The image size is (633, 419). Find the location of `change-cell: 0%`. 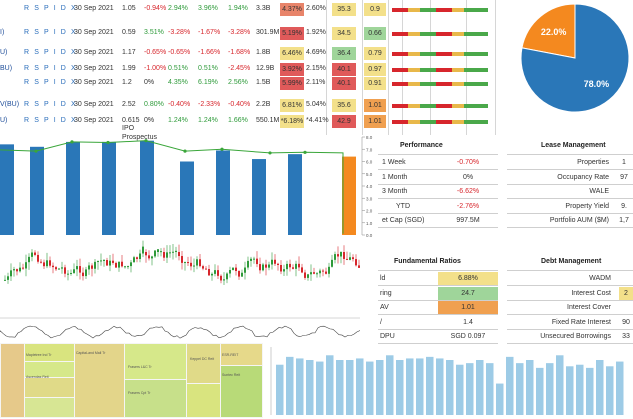

change-cell: 0% is located at coordinates (149, 82).